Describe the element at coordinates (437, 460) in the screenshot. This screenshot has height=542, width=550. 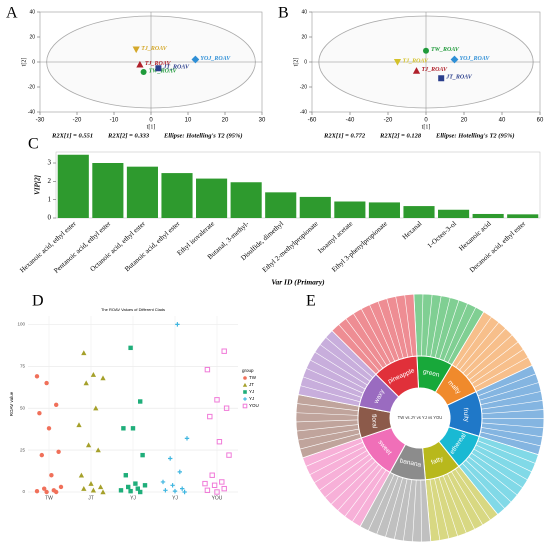
I see `segment-label: fatty` at that location.